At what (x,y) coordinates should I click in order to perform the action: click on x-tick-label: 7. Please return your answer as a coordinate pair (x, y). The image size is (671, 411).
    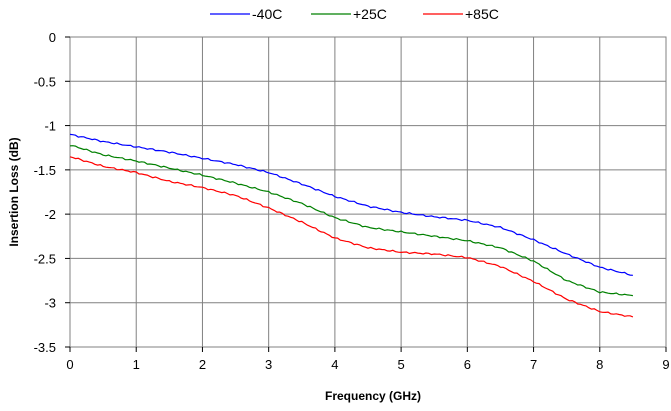
    Looking at the image, I should click on (533, 364).